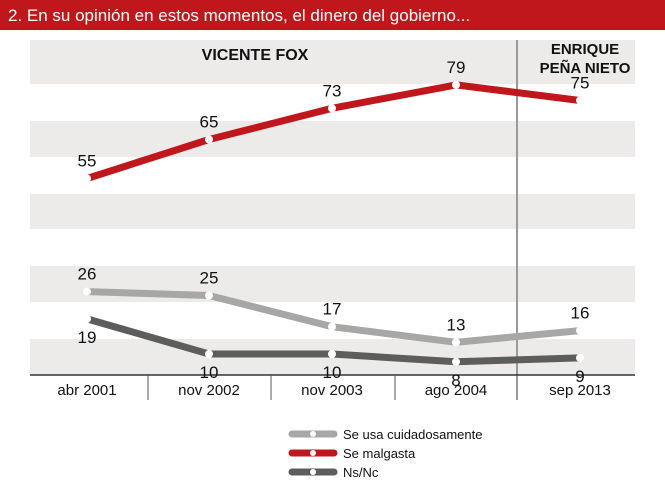 The height and width of the screenshot is (494, 665). I want to click on legend-item: Se usa cuidadosamente, so click(385, 434).